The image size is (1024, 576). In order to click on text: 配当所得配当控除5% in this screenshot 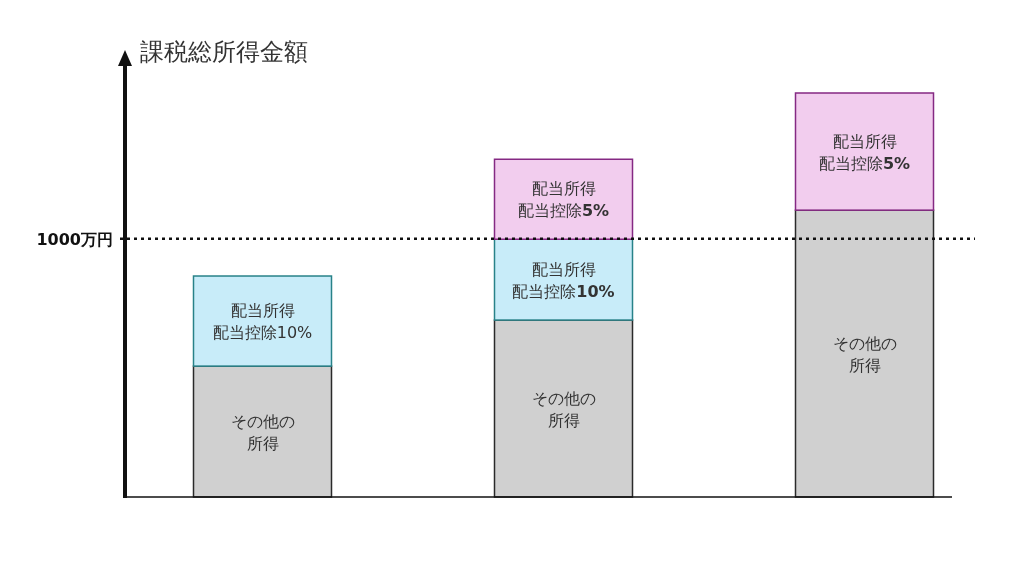, I will do `click(864, 152)`.